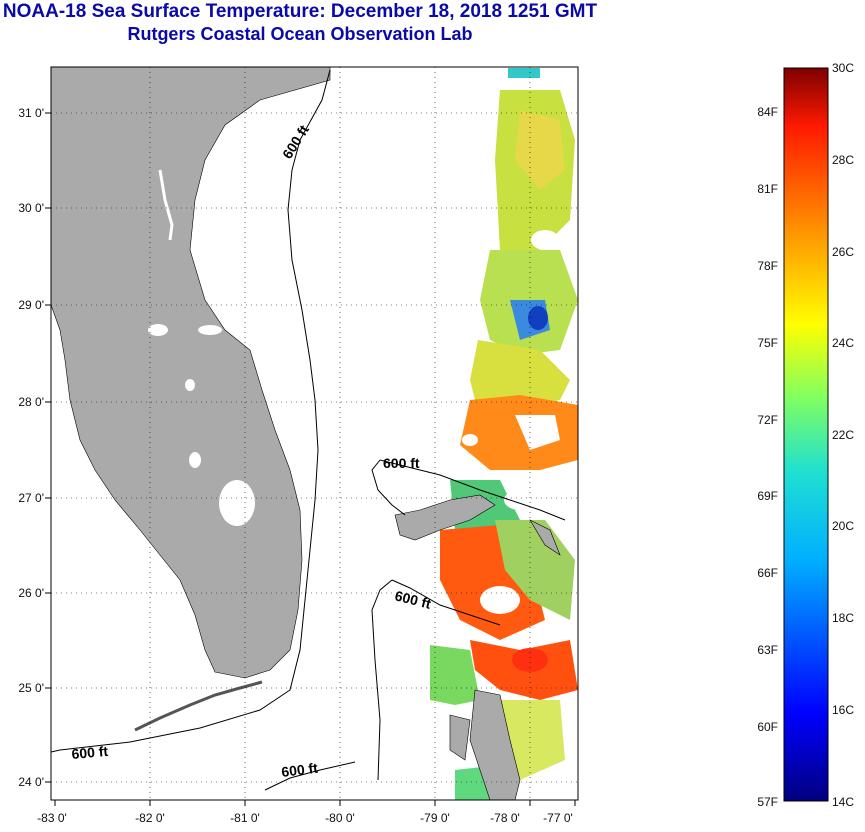  What do you see at coordinates (31, 208) in the screenshot?
I see `lat-tick-label: 30 0'` at bounding box center [31, 208].